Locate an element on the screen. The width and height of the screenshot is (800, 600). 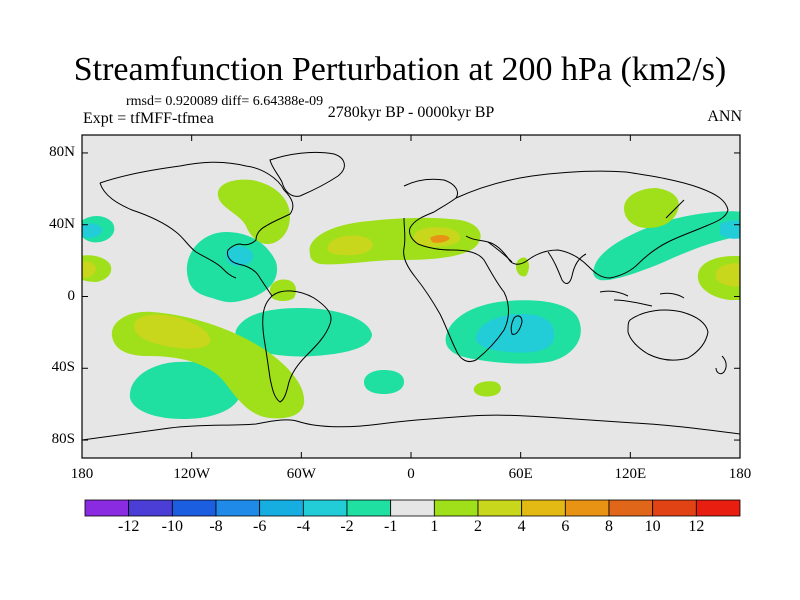
coast-indonesia is located at coordinates (642, 298).